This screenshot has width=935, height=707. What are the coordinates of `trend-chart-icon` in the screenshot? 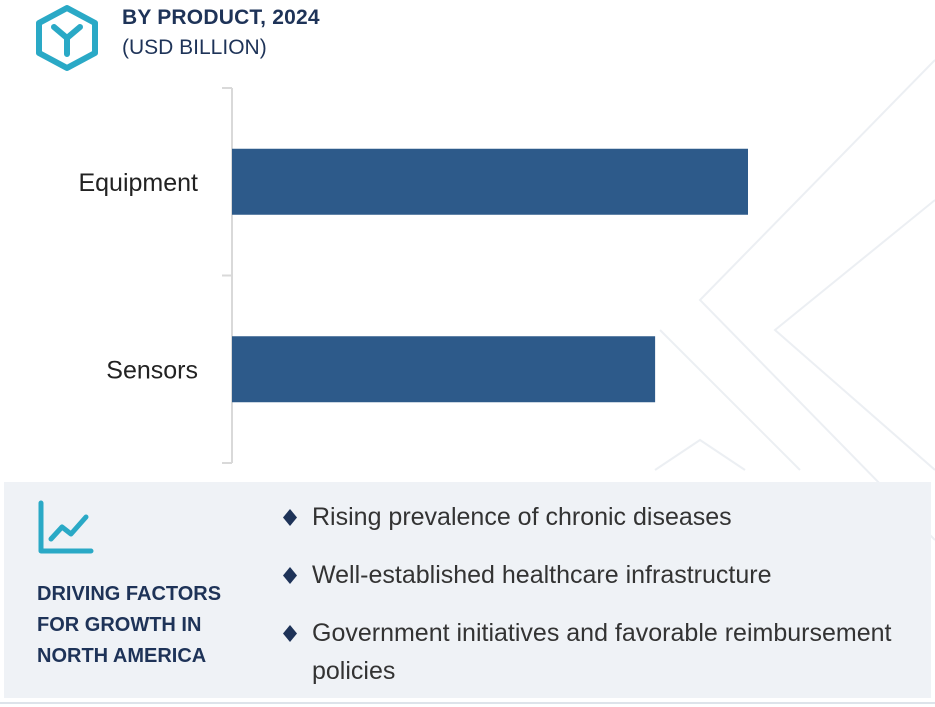 It's located at (66, 527).